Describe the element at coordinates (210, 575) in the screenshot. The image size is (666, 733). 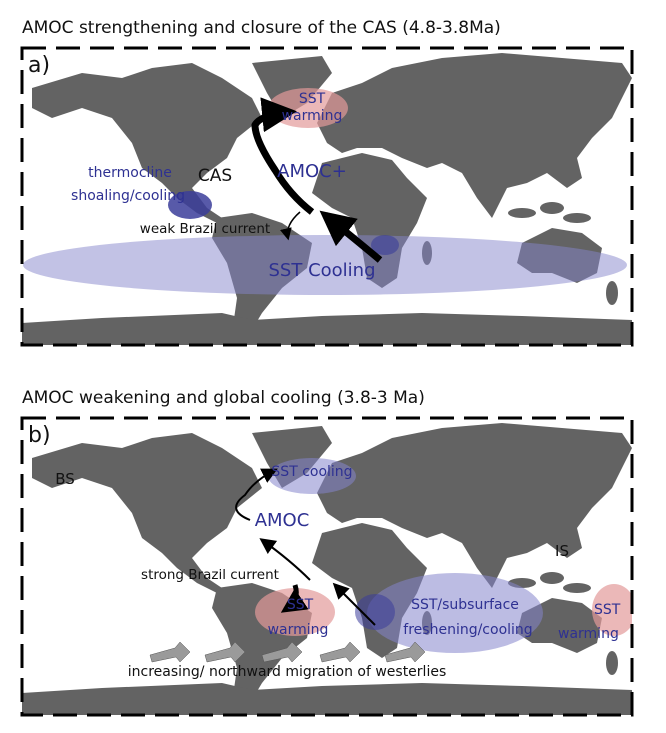
I see `annotation: strong Brazil current` at that location.